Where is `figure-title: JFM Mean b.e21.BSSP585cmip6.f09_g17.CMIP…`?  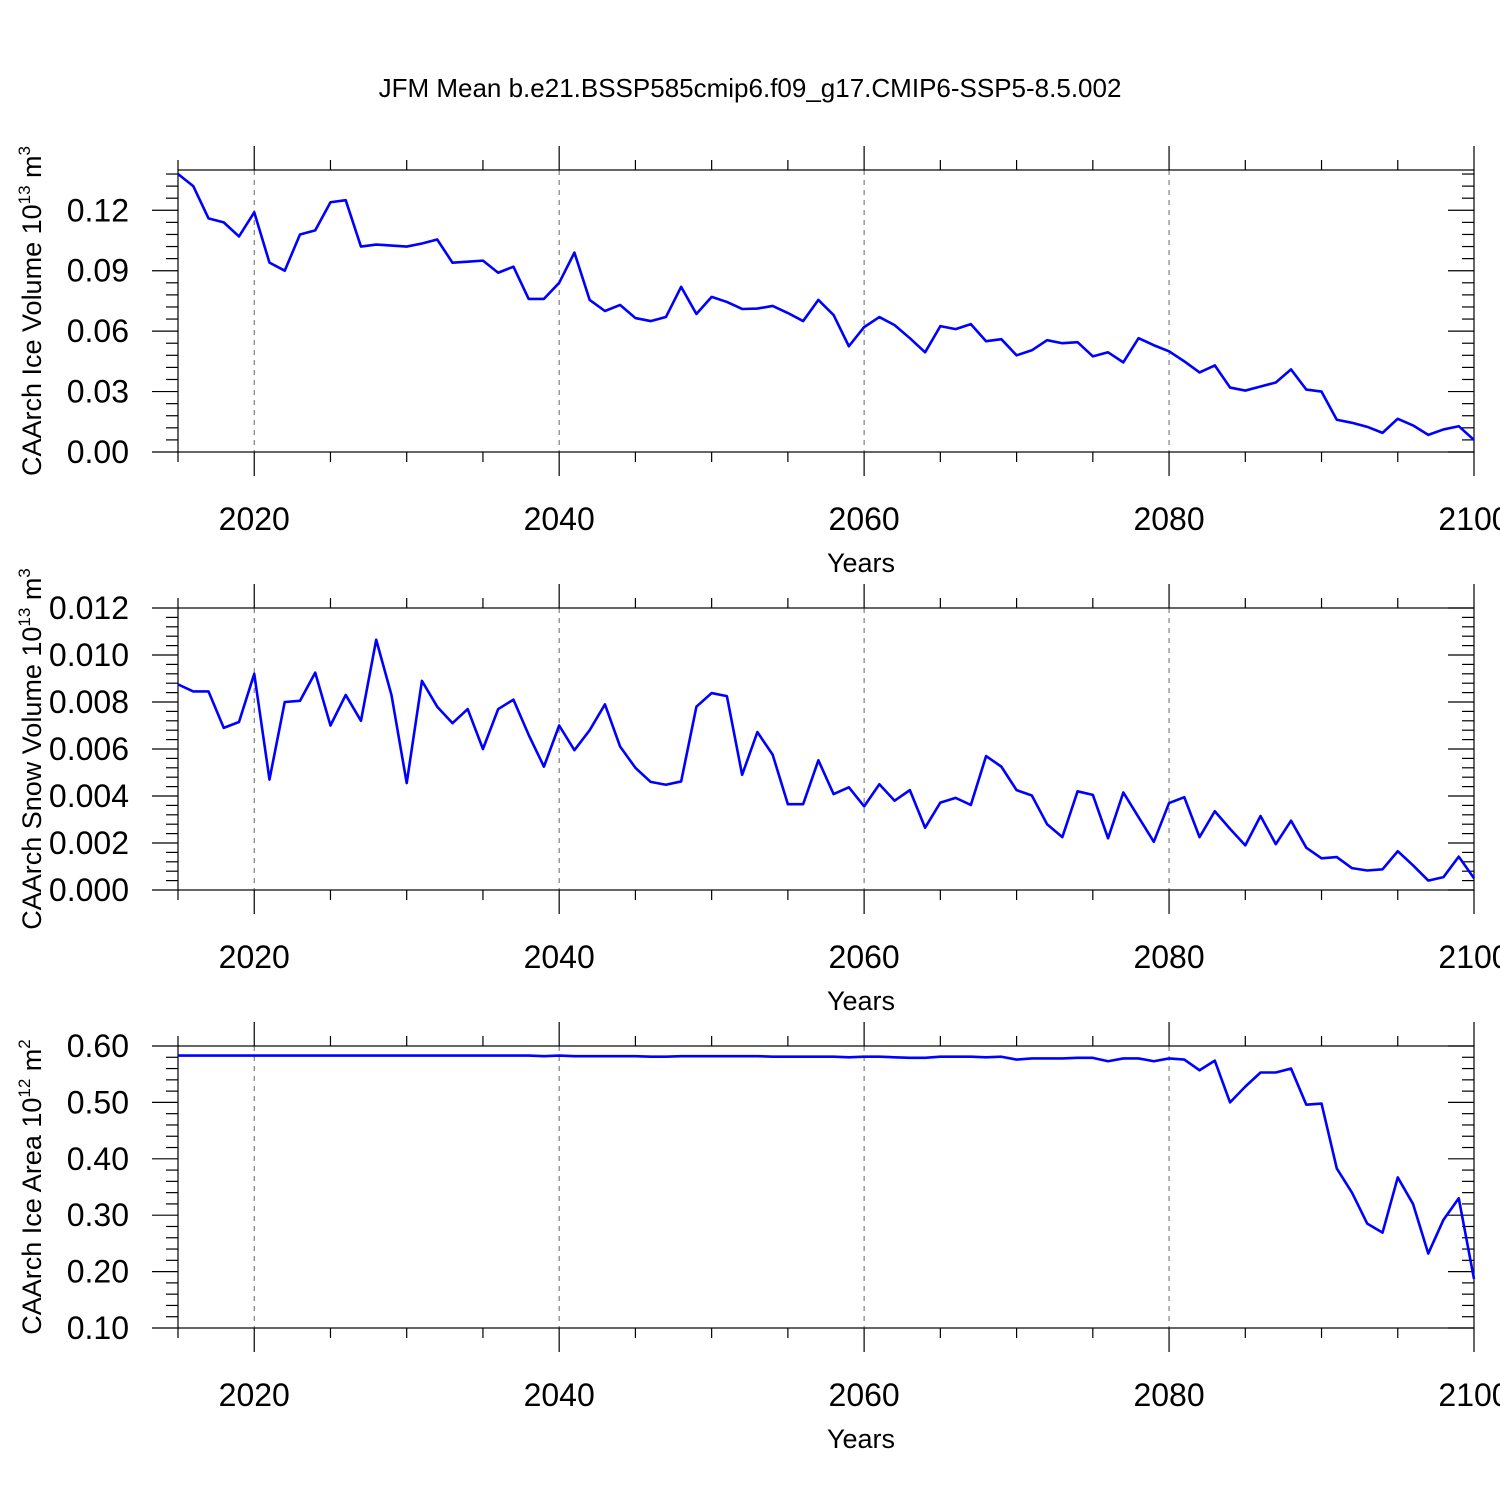
figure-title: JFM Mean b.e21.BSSP585cmip6.f09_g17.CMIP… is located at coordinates (750, 88).